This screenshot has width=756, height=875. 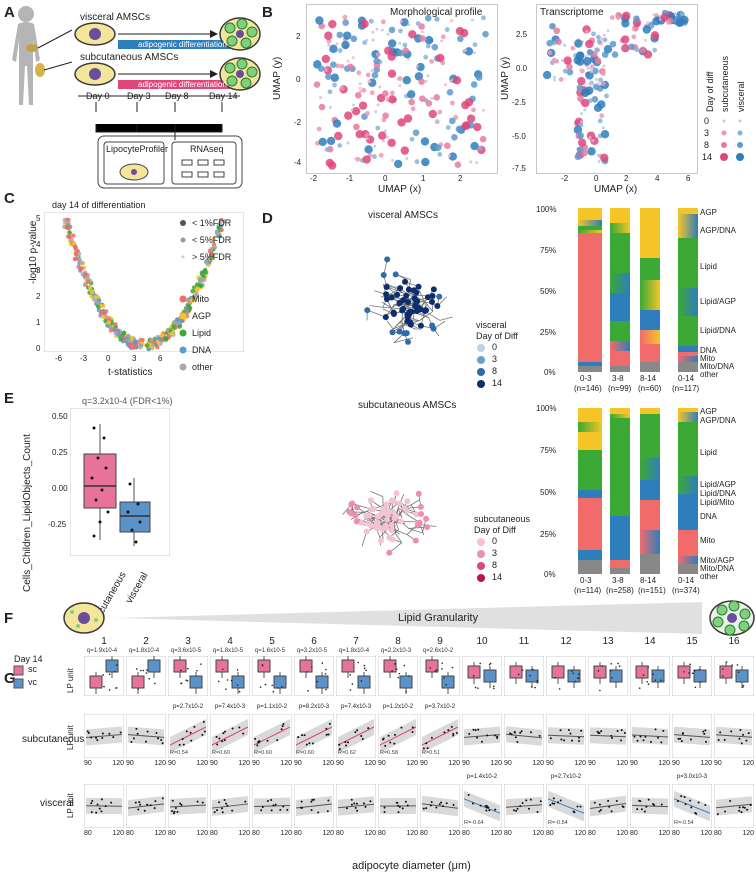 I want to click on g-row-label-sc: subcutaneous, so click(x=53, y=739).